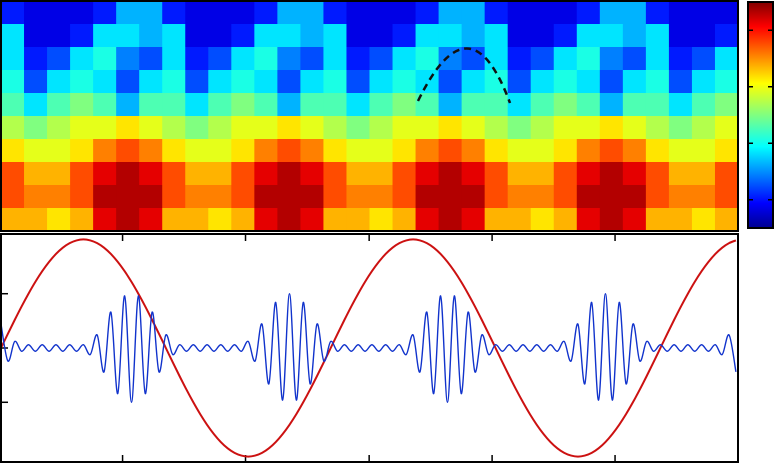 The width and height of the screenshot is (775, 464). I want to click on colorbar-ticks, so click(760, 115).